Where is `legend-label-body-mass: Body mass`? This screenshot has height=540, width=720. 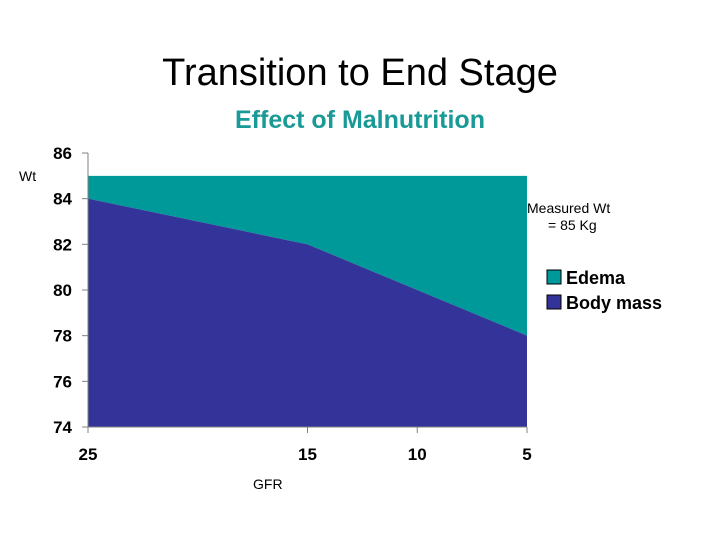 legend-label-body-mass: Body mass is located at coordinates (614, 303).